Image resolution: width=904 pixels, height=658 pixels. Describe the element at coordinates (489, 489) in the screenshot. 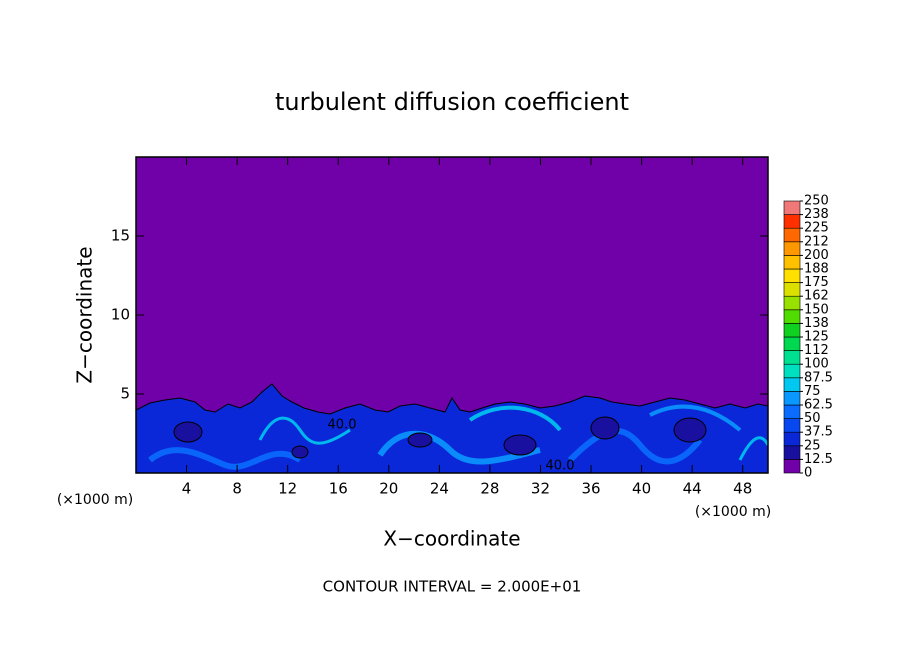

I see `x-tick-label: 28` at that location.